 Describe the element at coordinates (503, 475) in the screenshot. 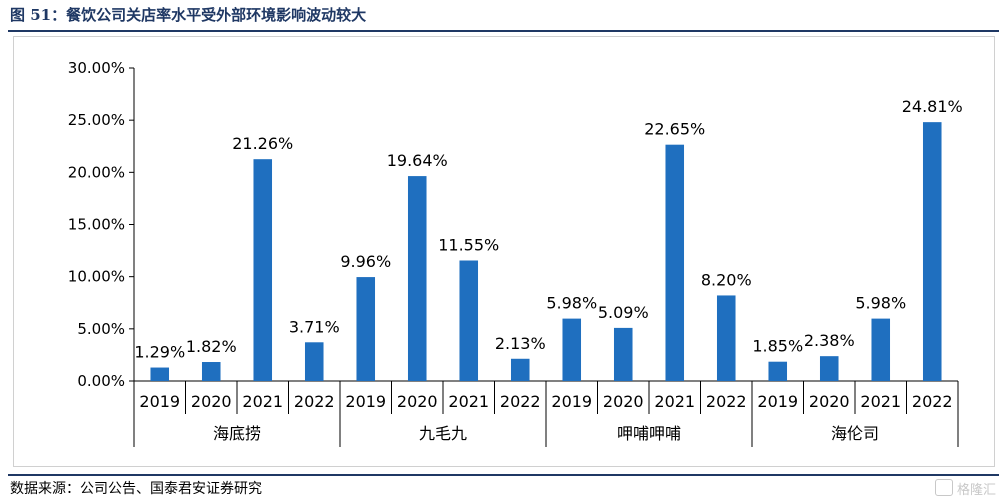

I see `source-rule` at that location.